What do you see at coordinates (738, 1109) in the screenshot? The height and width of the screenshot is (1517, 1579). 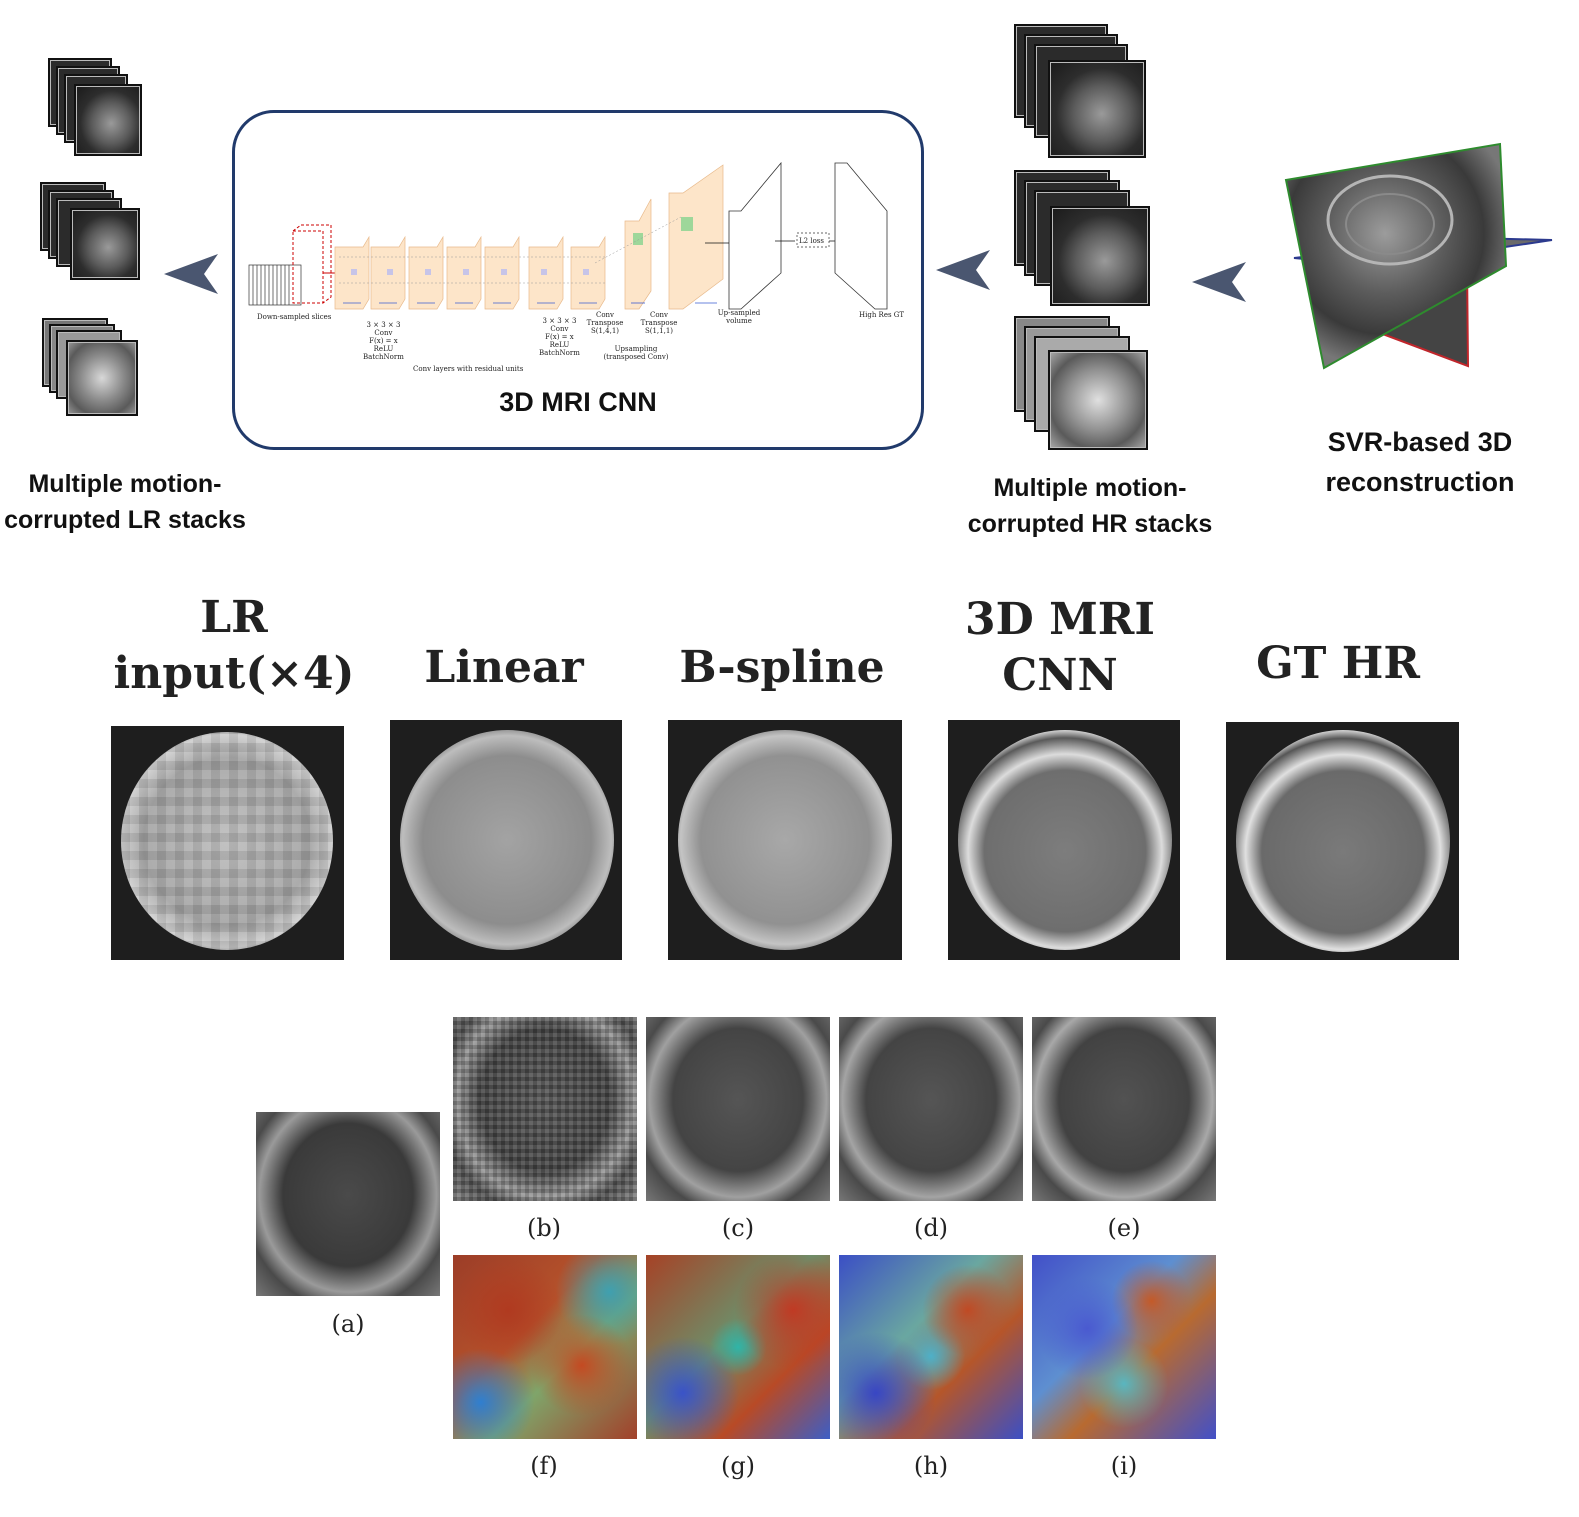 I see `subfigure-c-image` at bounding box center [738, 1109].